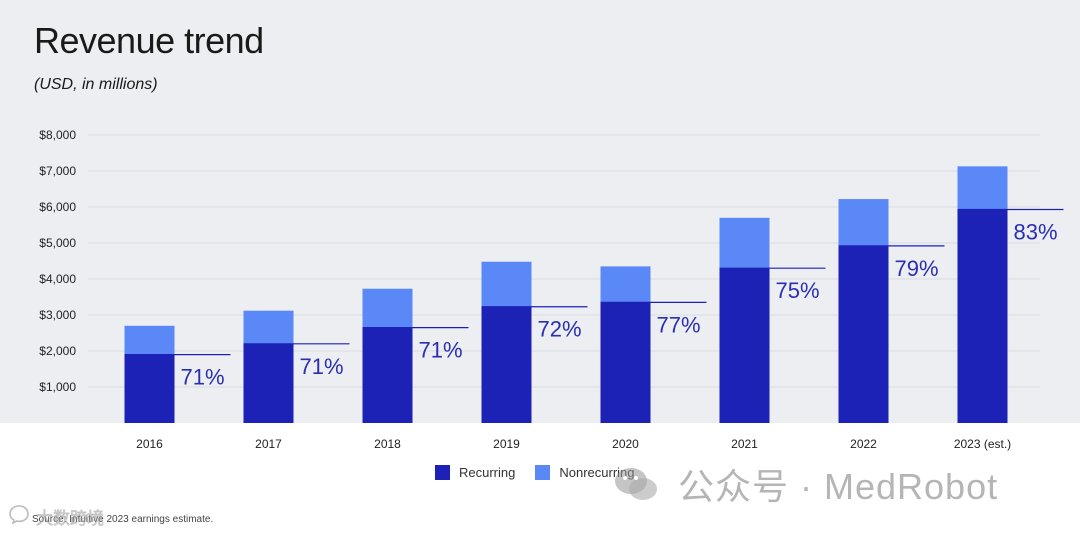  What do you see at coordinates (57, 207) in the screenshot?
I see `y-tick-label: $6,000` at bounding box center [57, 207].